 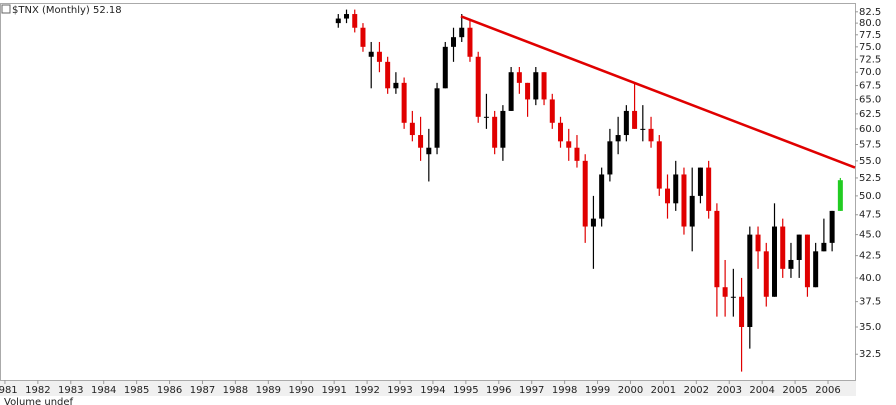 What do you see at coordinates (870, 145) in the screenshot?
I see `y-tick-label: 57.5` at bounding box center [870, 145].